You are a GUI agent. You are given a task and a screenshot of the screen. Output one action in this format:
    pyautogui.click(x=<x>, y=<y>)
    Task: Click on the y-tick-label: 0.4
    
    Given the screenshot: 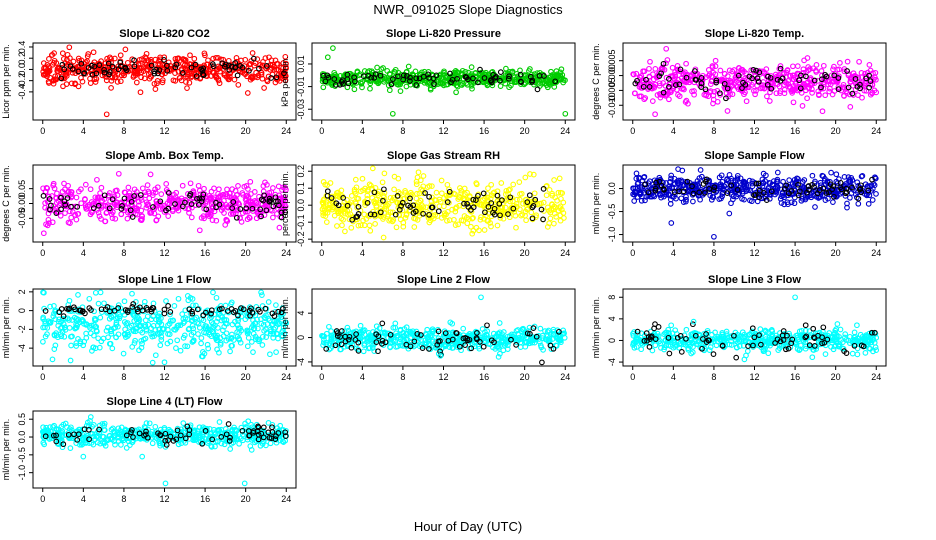 What is the action you would take?
    pyautogui.click(x=22, y=47)
    